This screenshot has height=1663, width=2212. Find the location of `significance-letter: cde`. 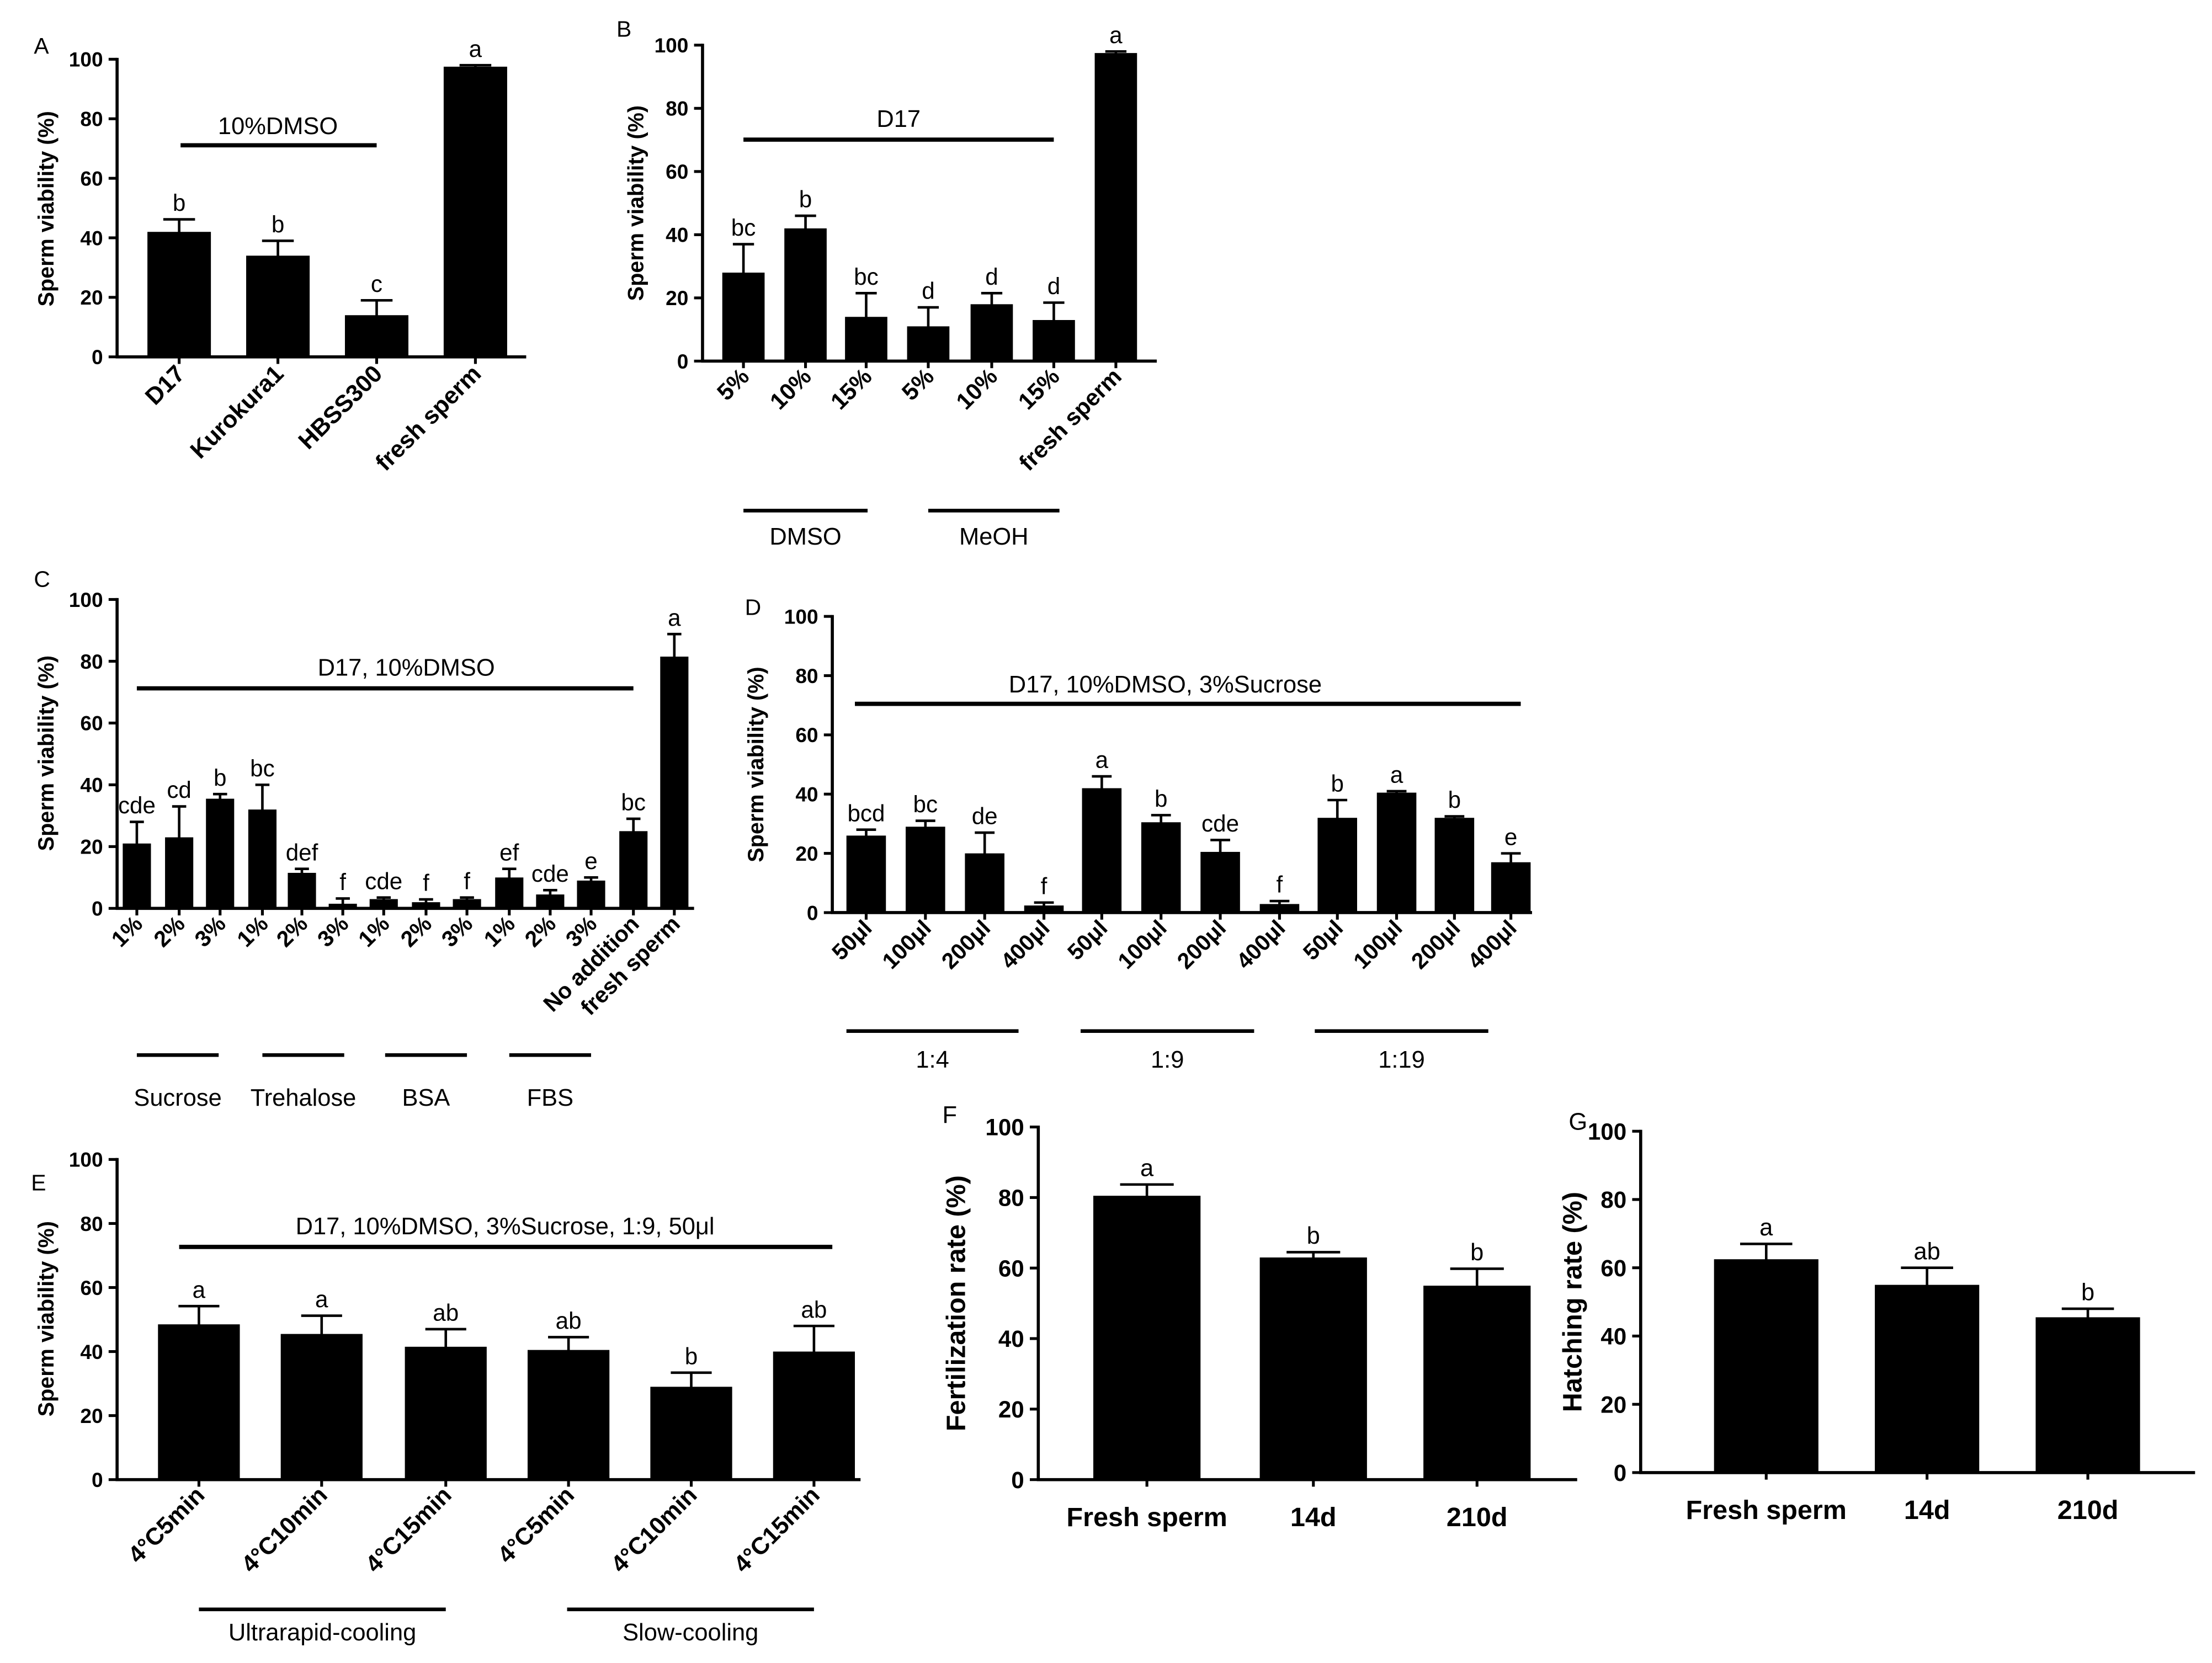

significance-letter: cde is located at coordinates (137, 805).